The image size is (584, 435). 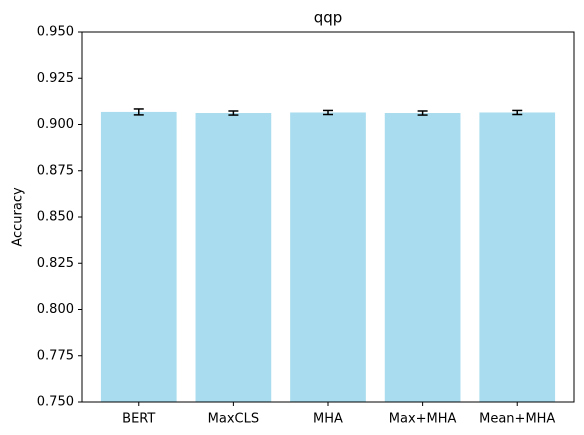 What do you see at coordinates (18, 217) in the screenshot?
I see `y-axis-label: Accuracy` at bounding box center [18, 217].